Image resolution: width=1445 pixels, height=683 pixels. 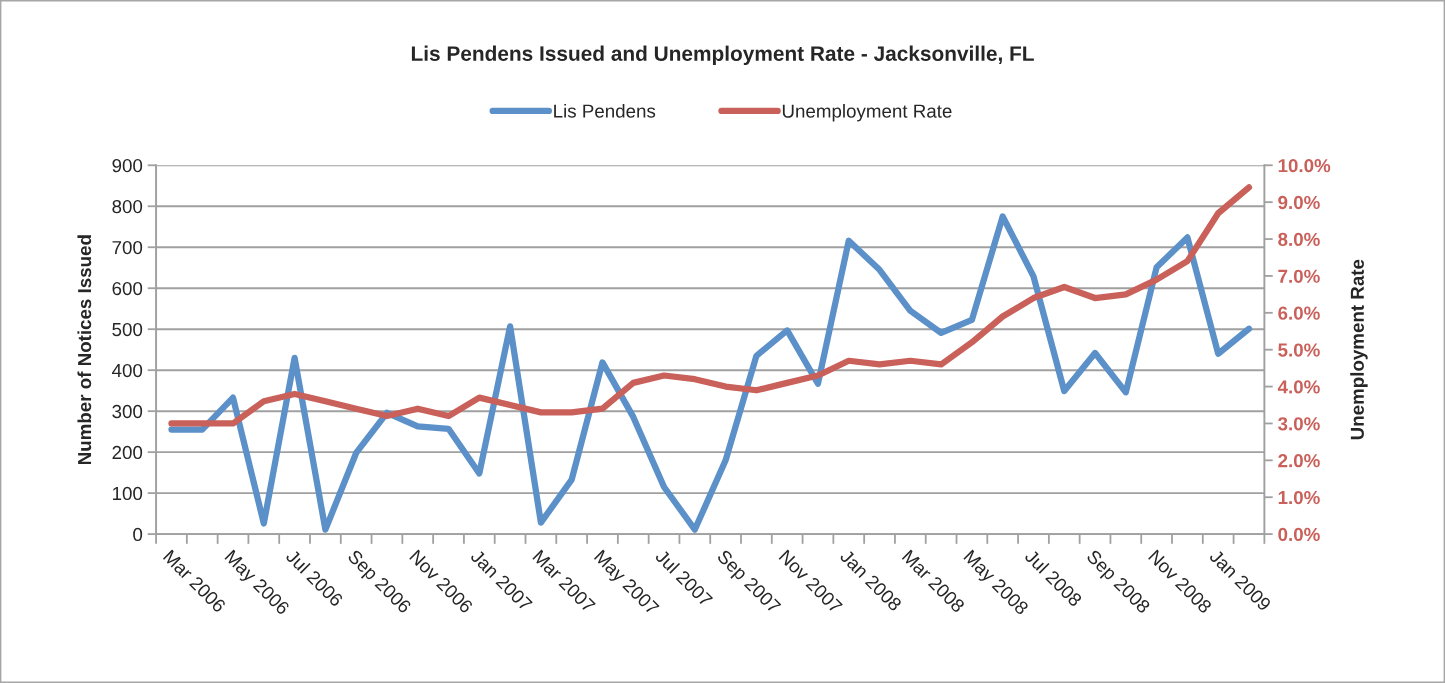 I want to click on y-tick-label: 900, so click(x=127, y=165).